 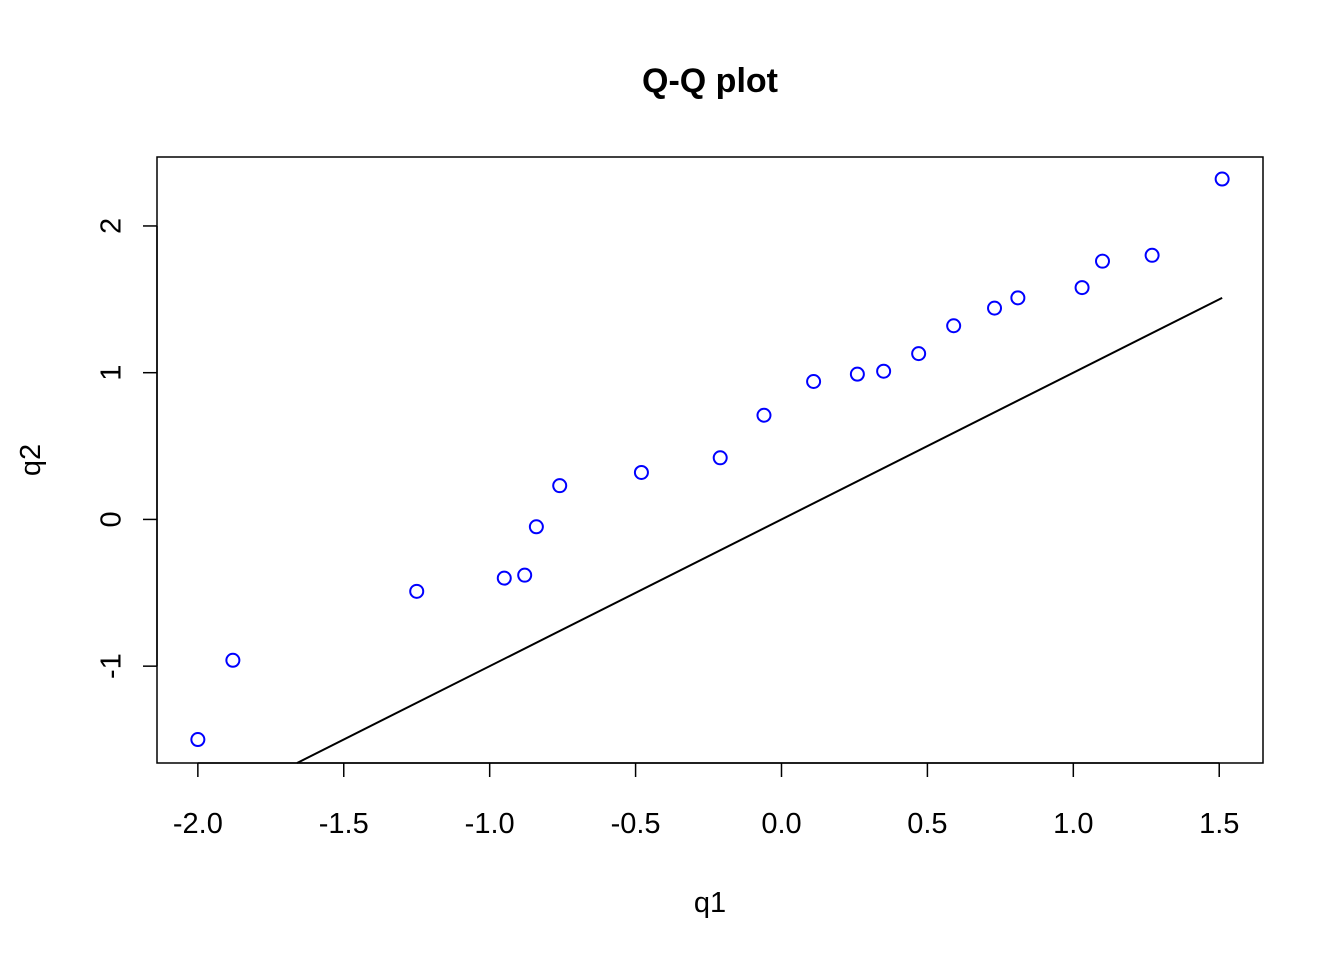 I want to click on x-tick-label: -2.0, so click(x=198, y=824).